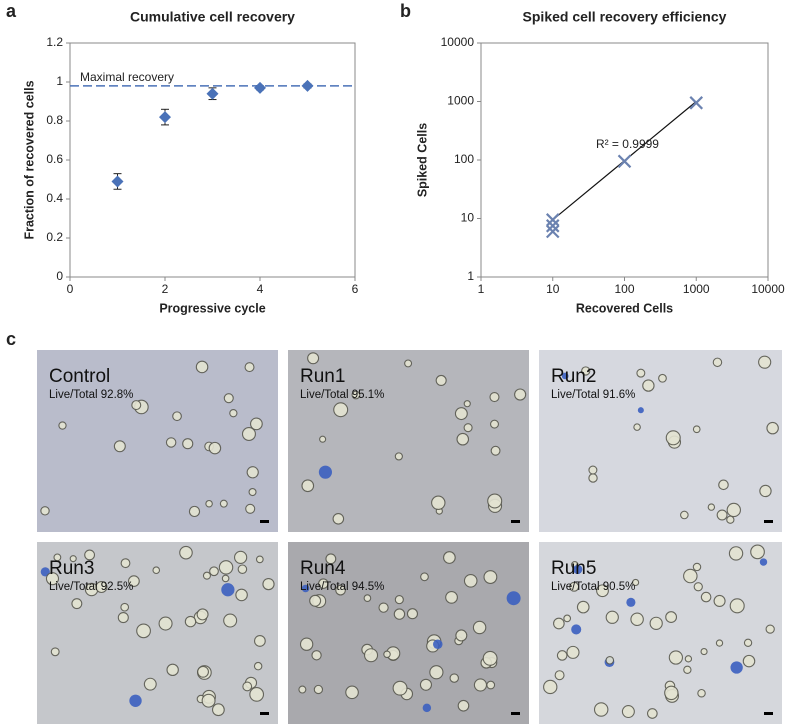 This screenshot has width=787, height=728. Describe the element at coordinates (481, 289) in the screenshot. I see `x-tick-label: 1` at that location.